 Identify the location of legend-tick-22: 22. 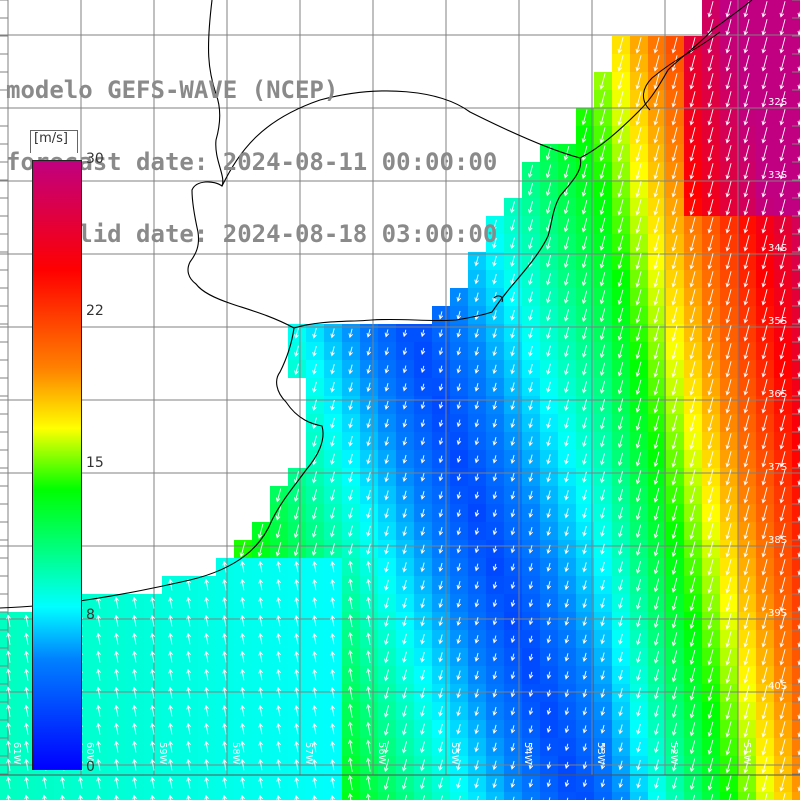
(95, 311).